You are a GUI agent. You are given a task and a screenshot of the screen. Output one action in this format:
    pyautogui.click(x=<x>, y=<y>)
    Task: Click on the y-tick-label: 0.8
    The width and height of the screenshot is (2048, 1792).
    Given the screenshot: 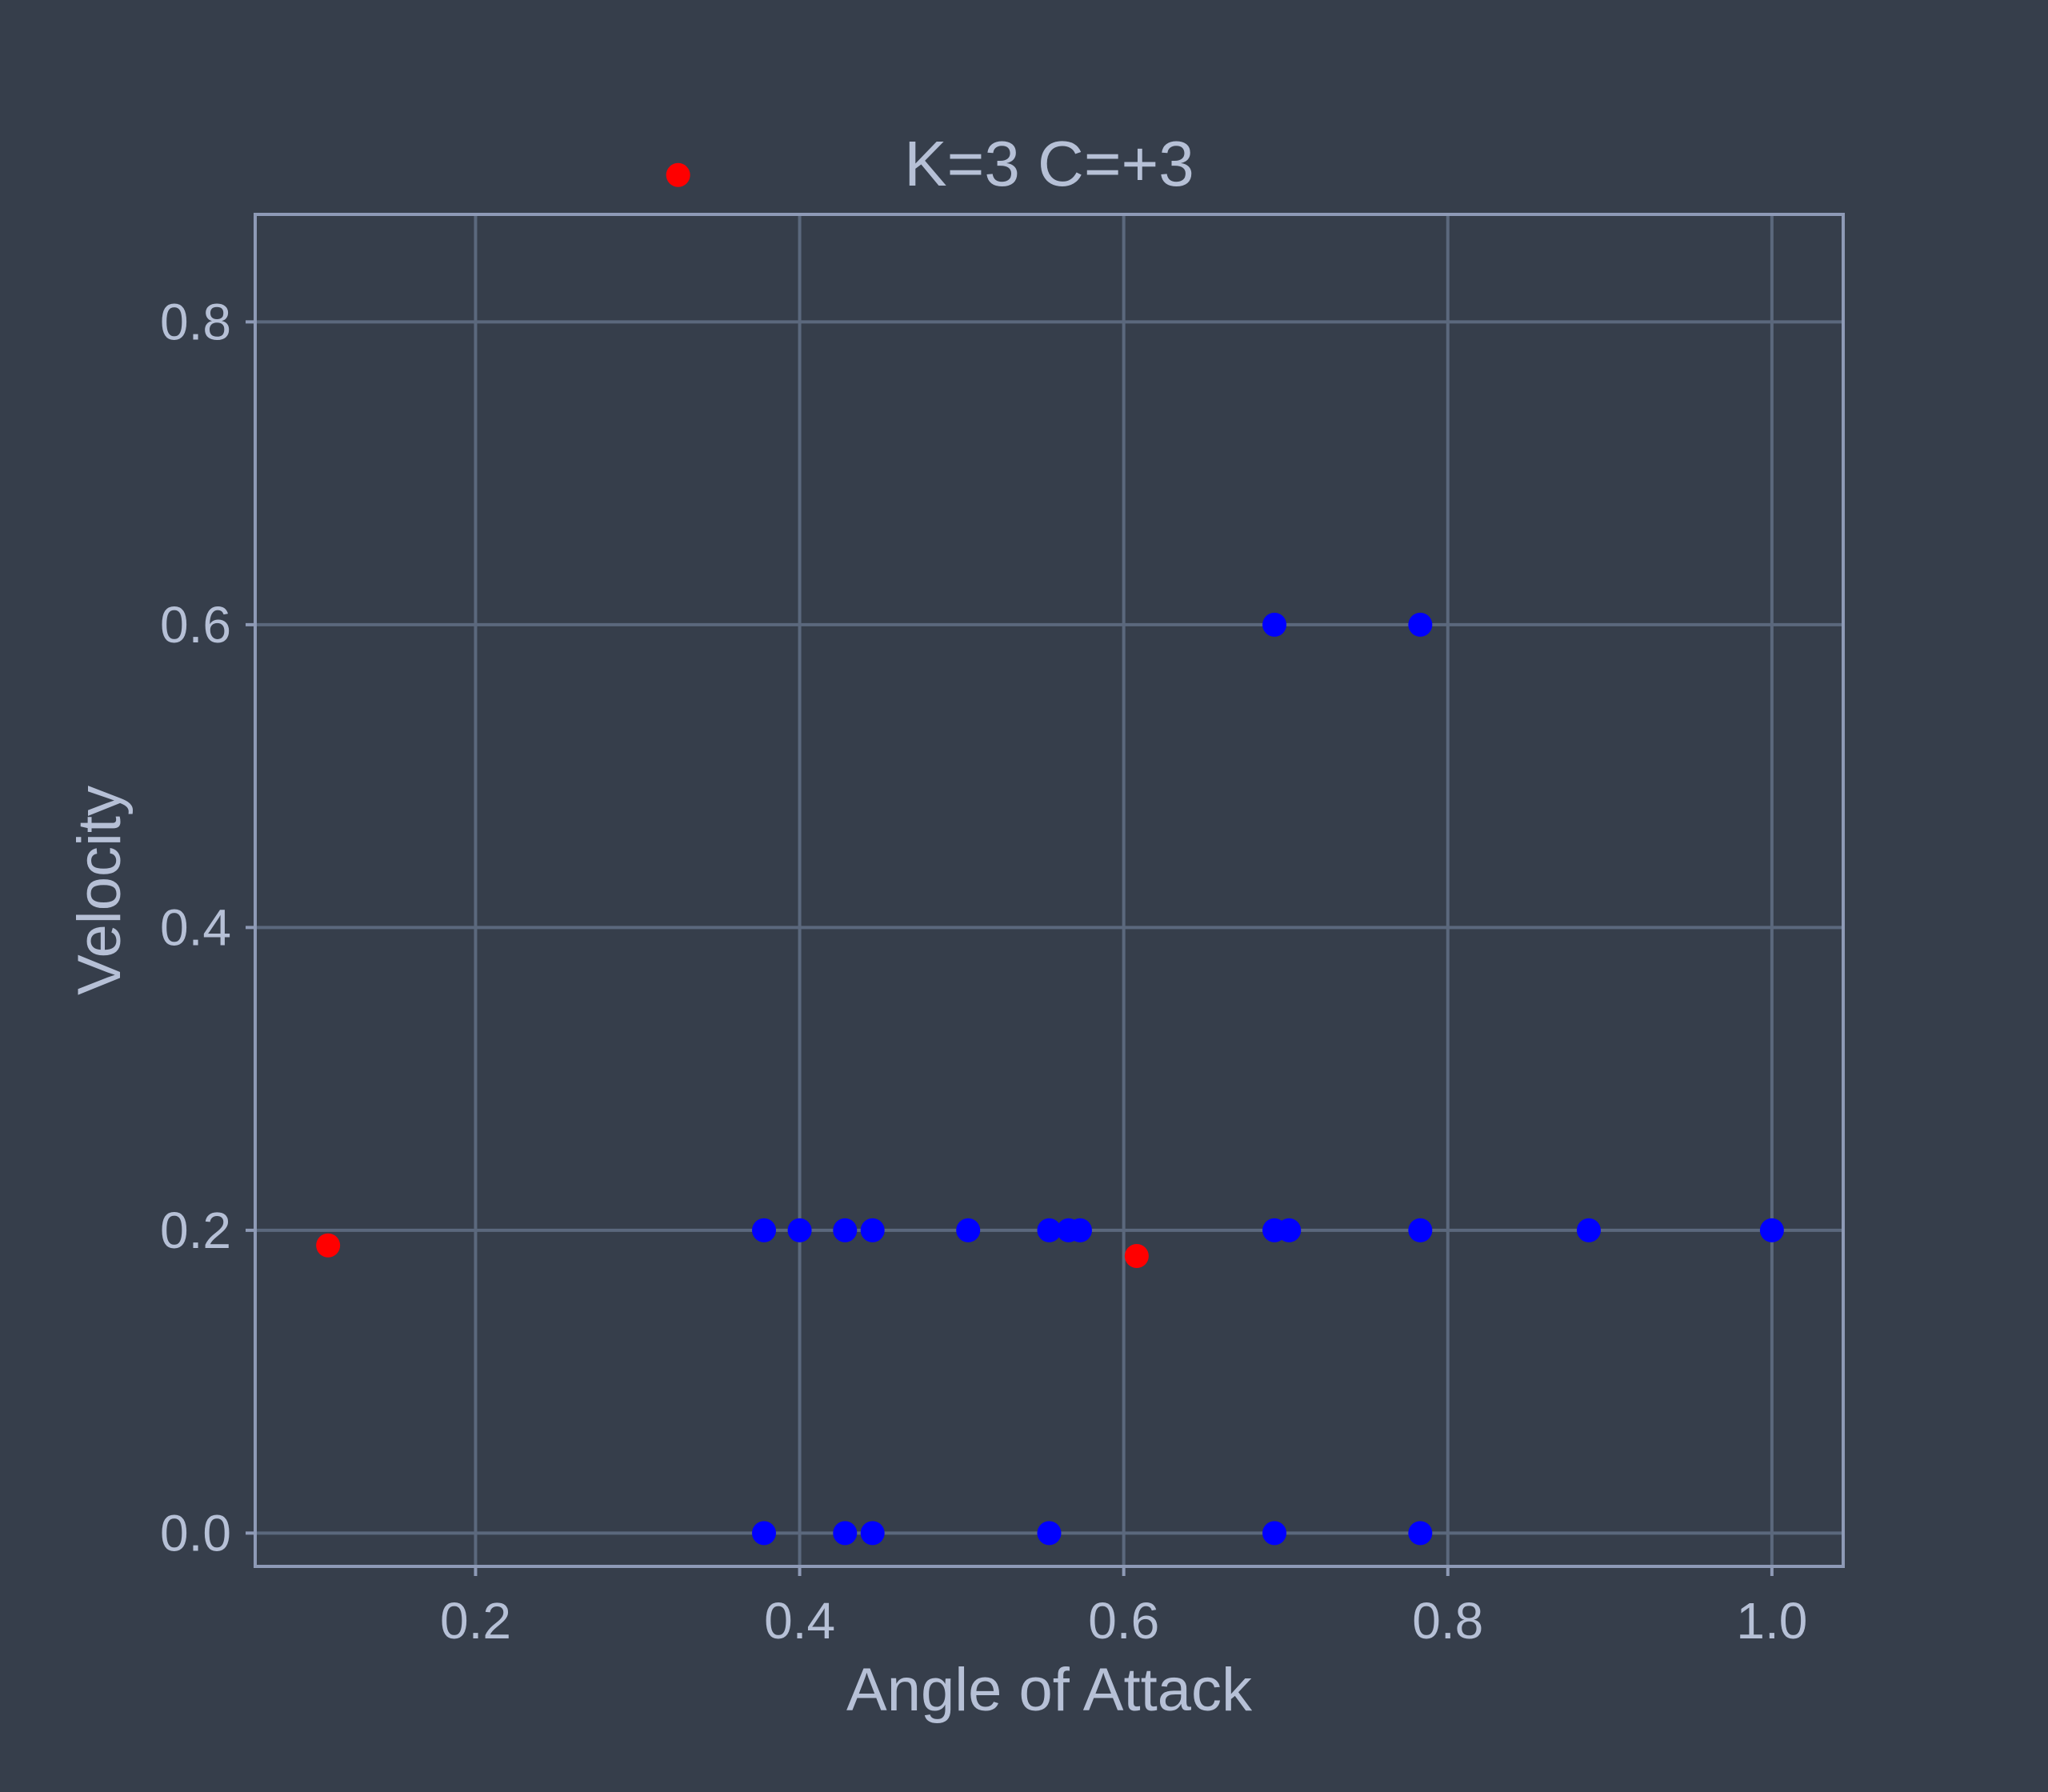 What is the action you would take?
    pyautogui.click(x=195, y=321)
    